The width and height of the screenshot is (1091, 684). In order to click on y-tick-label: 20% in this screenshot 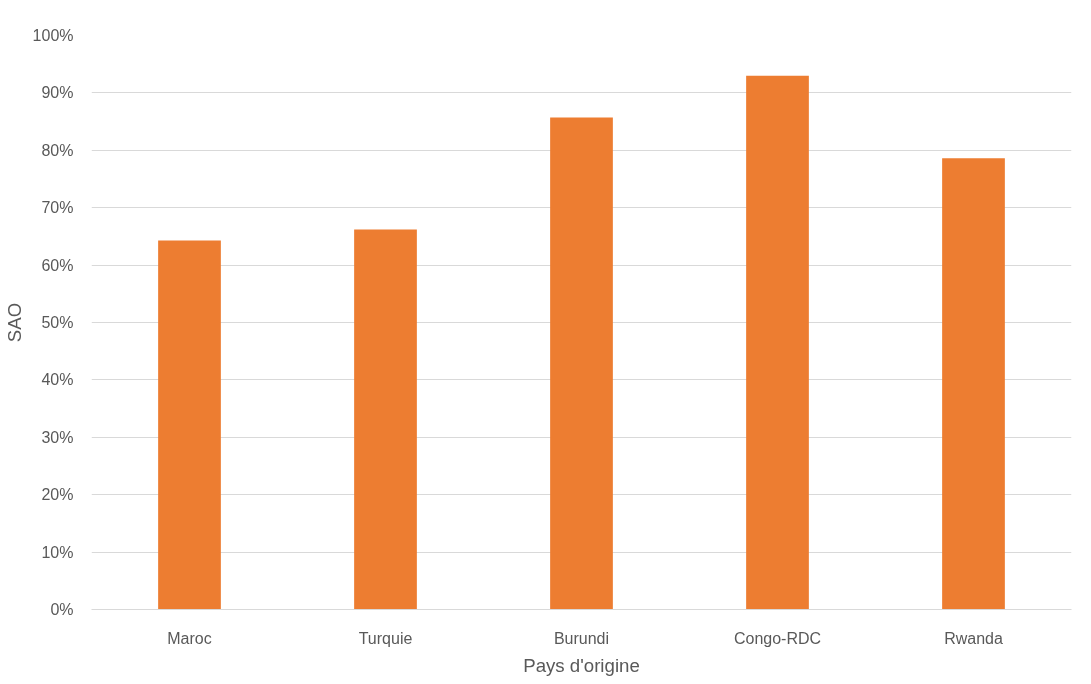, I will do `click(57, 495)`.